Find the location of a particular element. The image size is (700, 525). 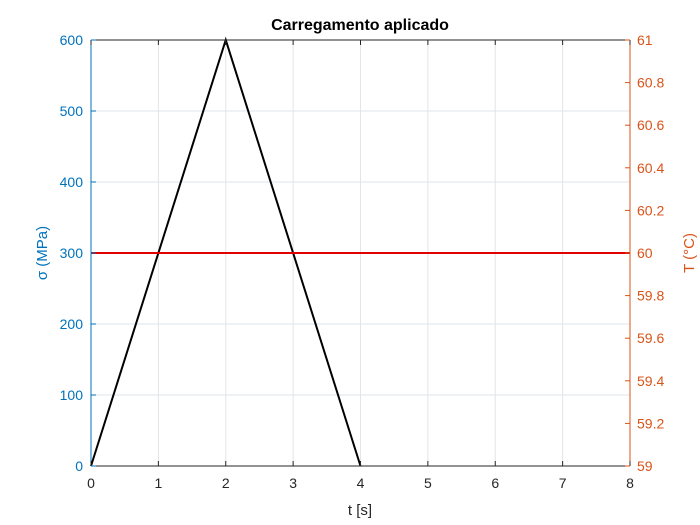

x-tick-label: 3 is located at coordinates (293, 483).